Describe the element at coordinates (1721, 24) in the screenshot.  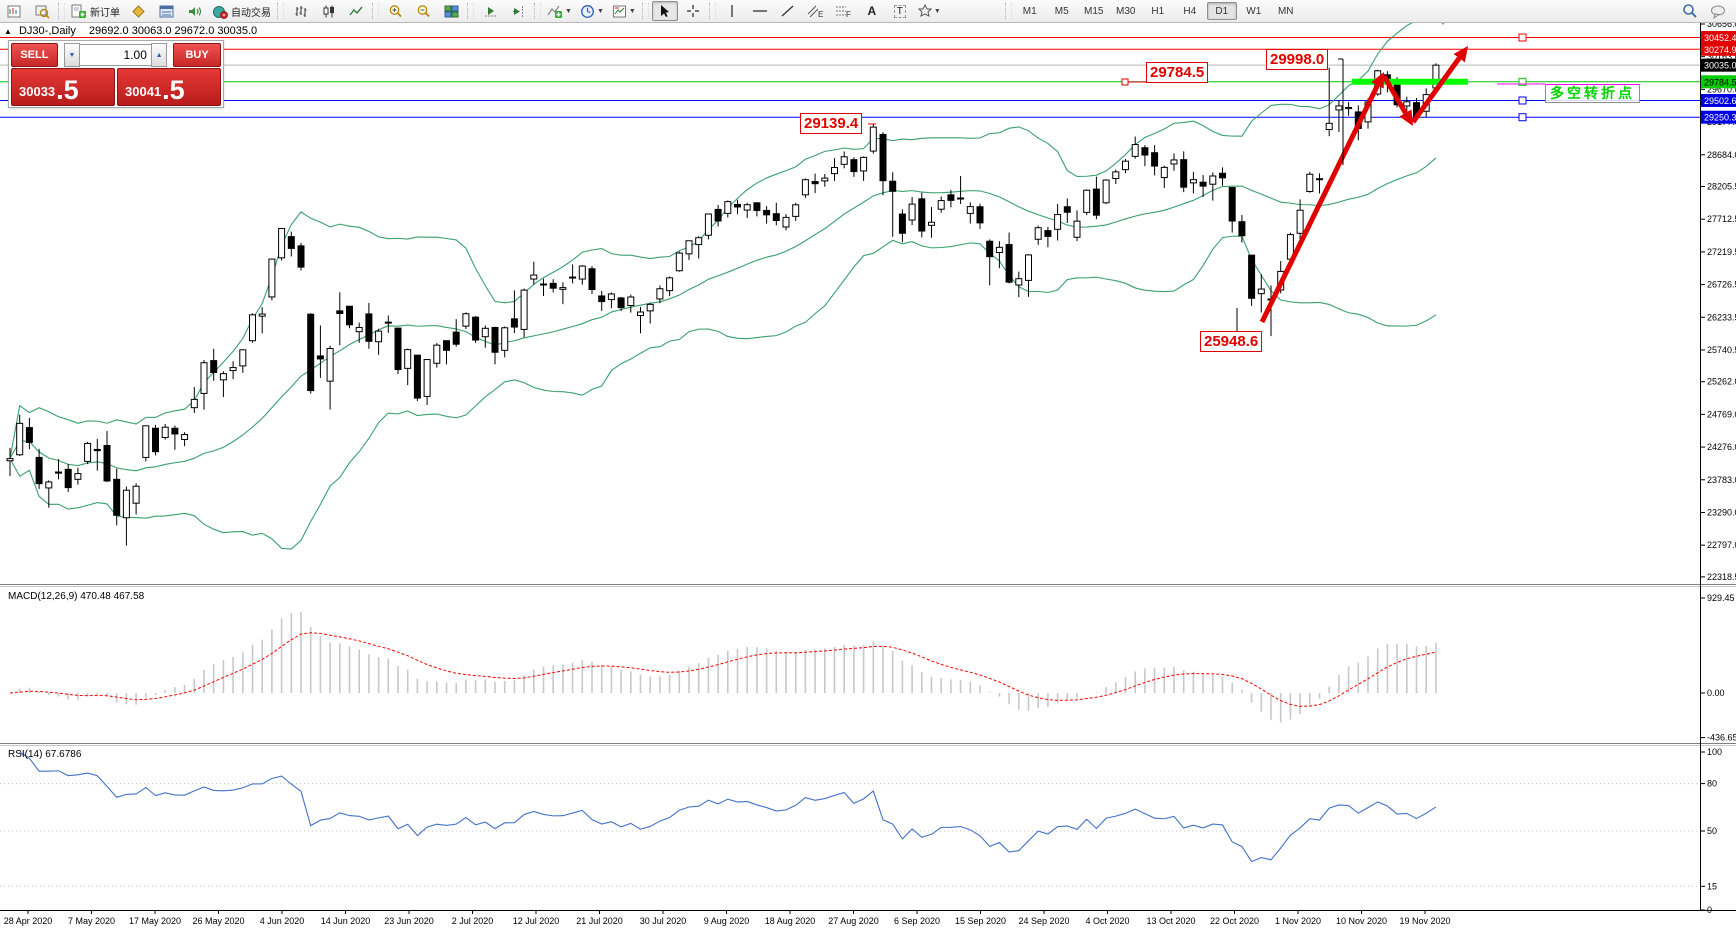
I see `price-tick: 30656.0` at that location.